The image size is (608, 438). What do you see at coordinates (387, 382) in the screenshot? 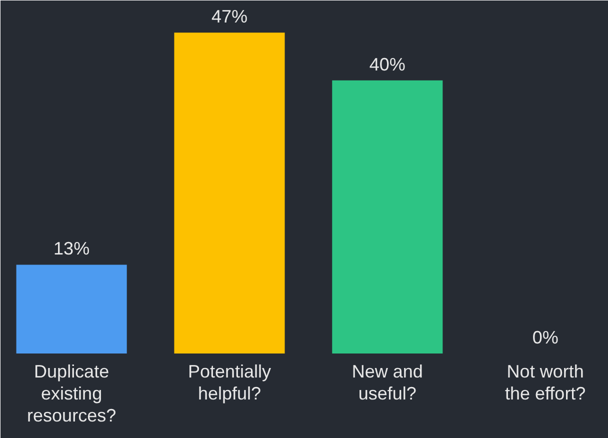
I see `x-tick-label: New and useful?` at bounding box center [387, 382].